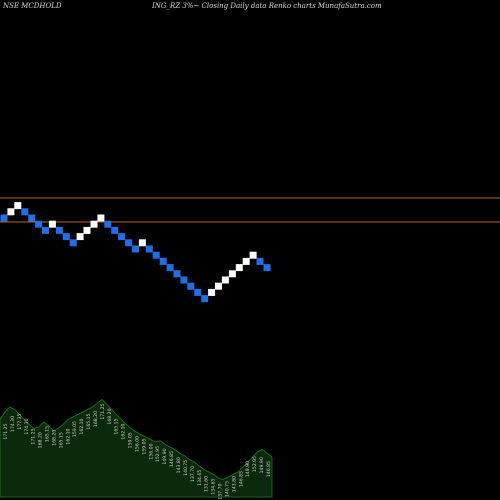 The width and height of the screenshot is (500, 500). What do you see at coordinates (20, 421) in the screenshot?
I see `price-label: 177.35` at bounding box center [20, 421].